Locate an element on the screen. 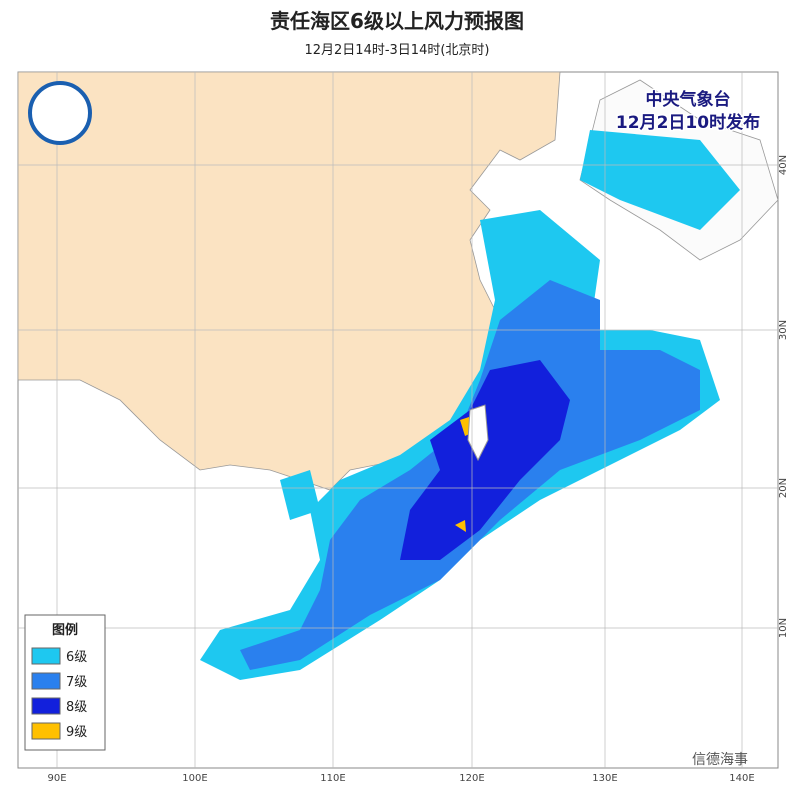  lat-label: 40N is located at coordinates (783, 165).